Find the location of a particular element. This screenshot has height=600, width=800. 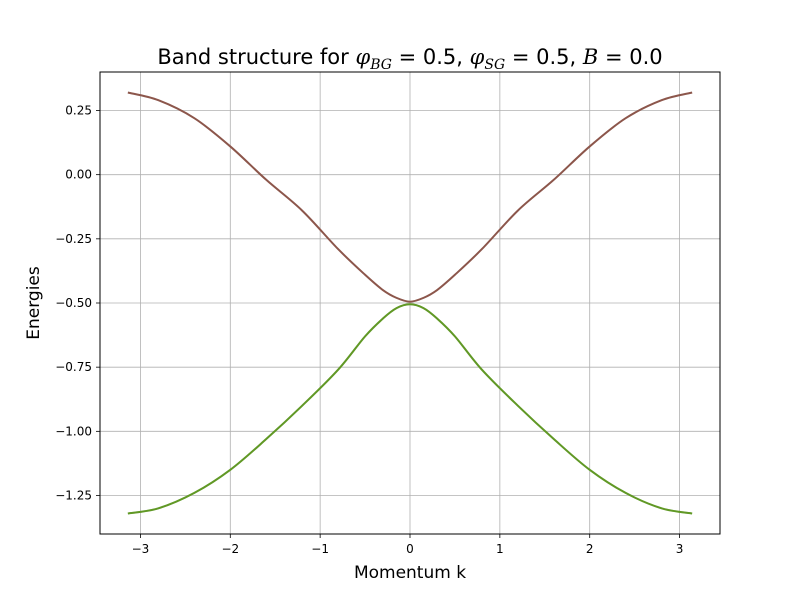

x-tick-label: 1 is located at coordinates (500, 549).